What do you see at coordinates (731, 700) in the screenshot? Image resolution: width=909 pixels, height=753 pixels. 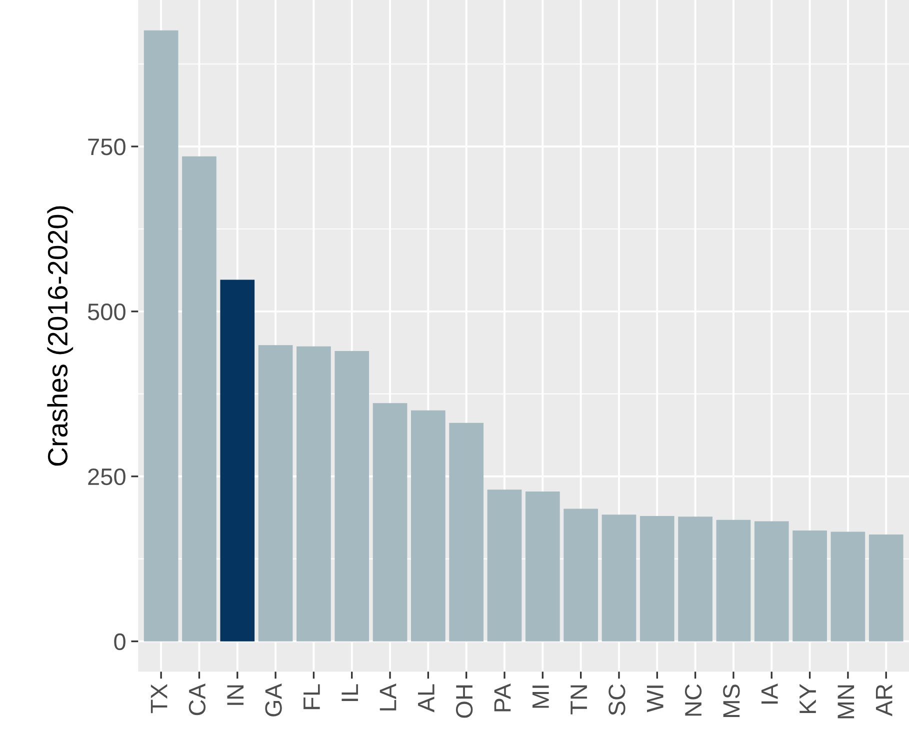 I see `x-tick-label: MS` at bounding box center [731, 700].